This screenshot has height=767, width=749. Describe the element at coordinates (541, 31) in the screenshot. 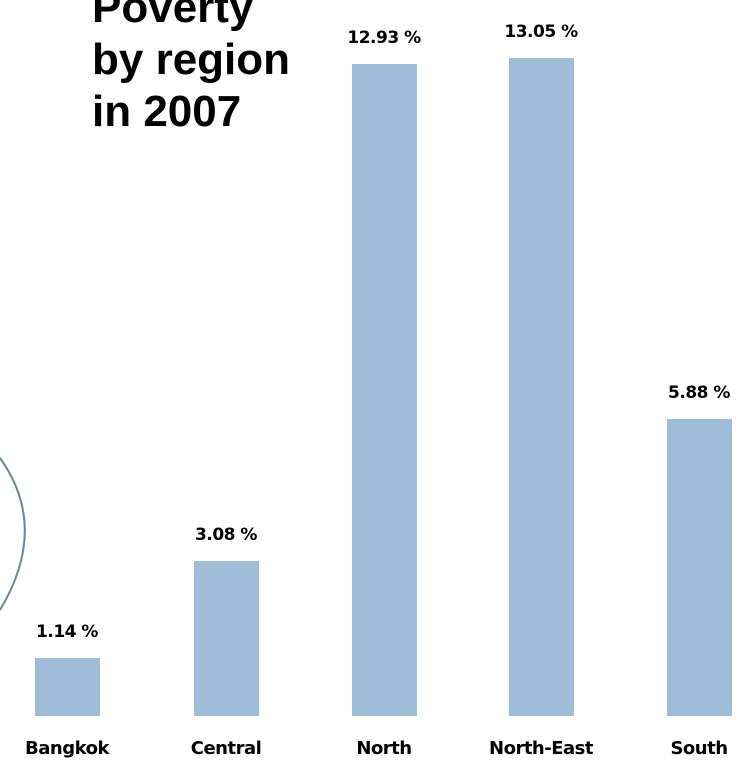

I see `data-label-north-east: 13.05 %` at that location.